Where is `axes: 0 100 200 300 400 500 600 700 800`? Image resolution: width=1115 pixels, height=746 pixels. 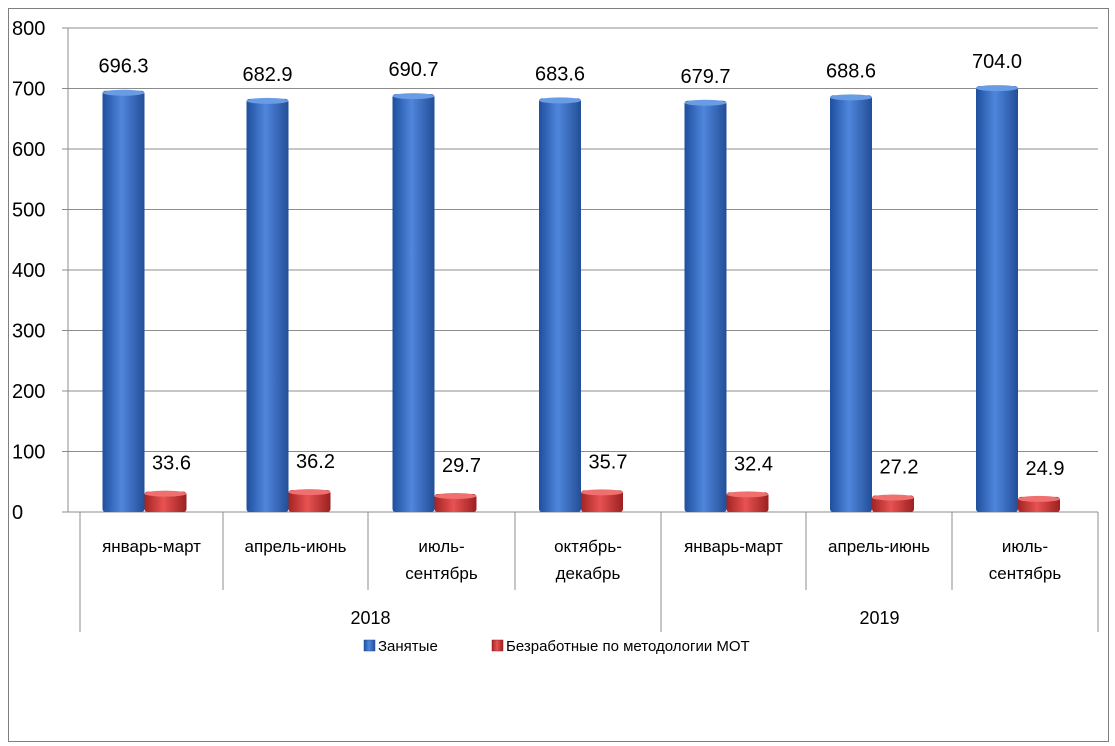
axes: 0 100 200 300 400 500 600 700 800 is located at coordinates (40, 271).